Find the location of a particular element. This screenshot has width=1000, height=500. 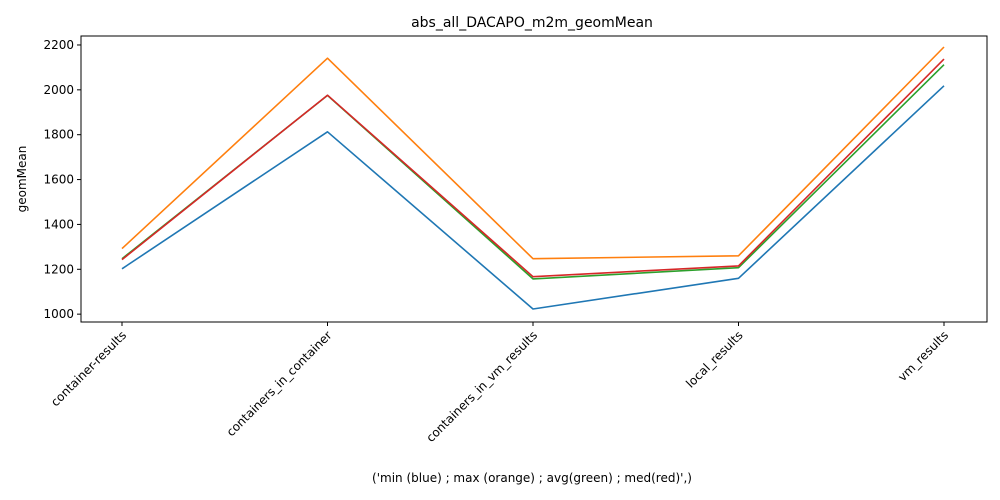

y-tick-label: 1200 is located at coordinates (58, 269).